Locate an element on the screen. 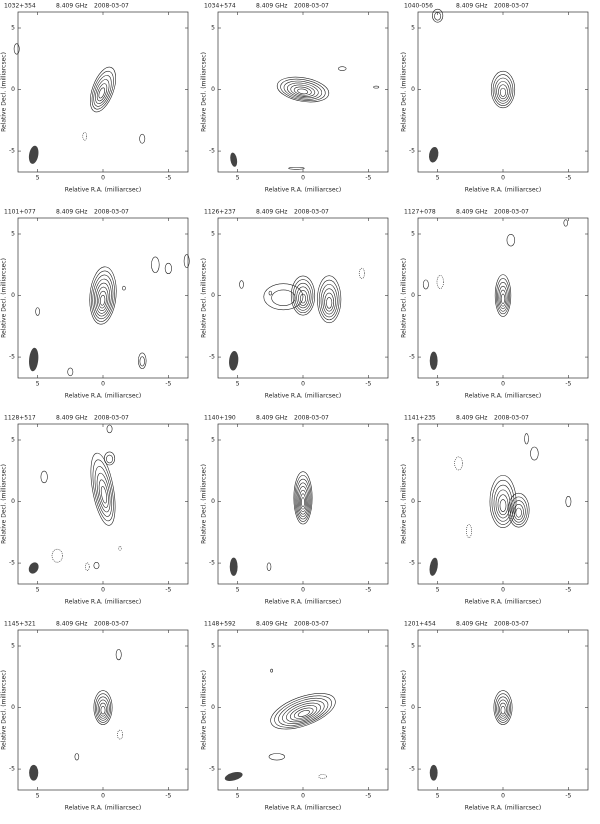 The image size is (600, 824). source-name: 1141+235 is located at coordinates (420, 418).